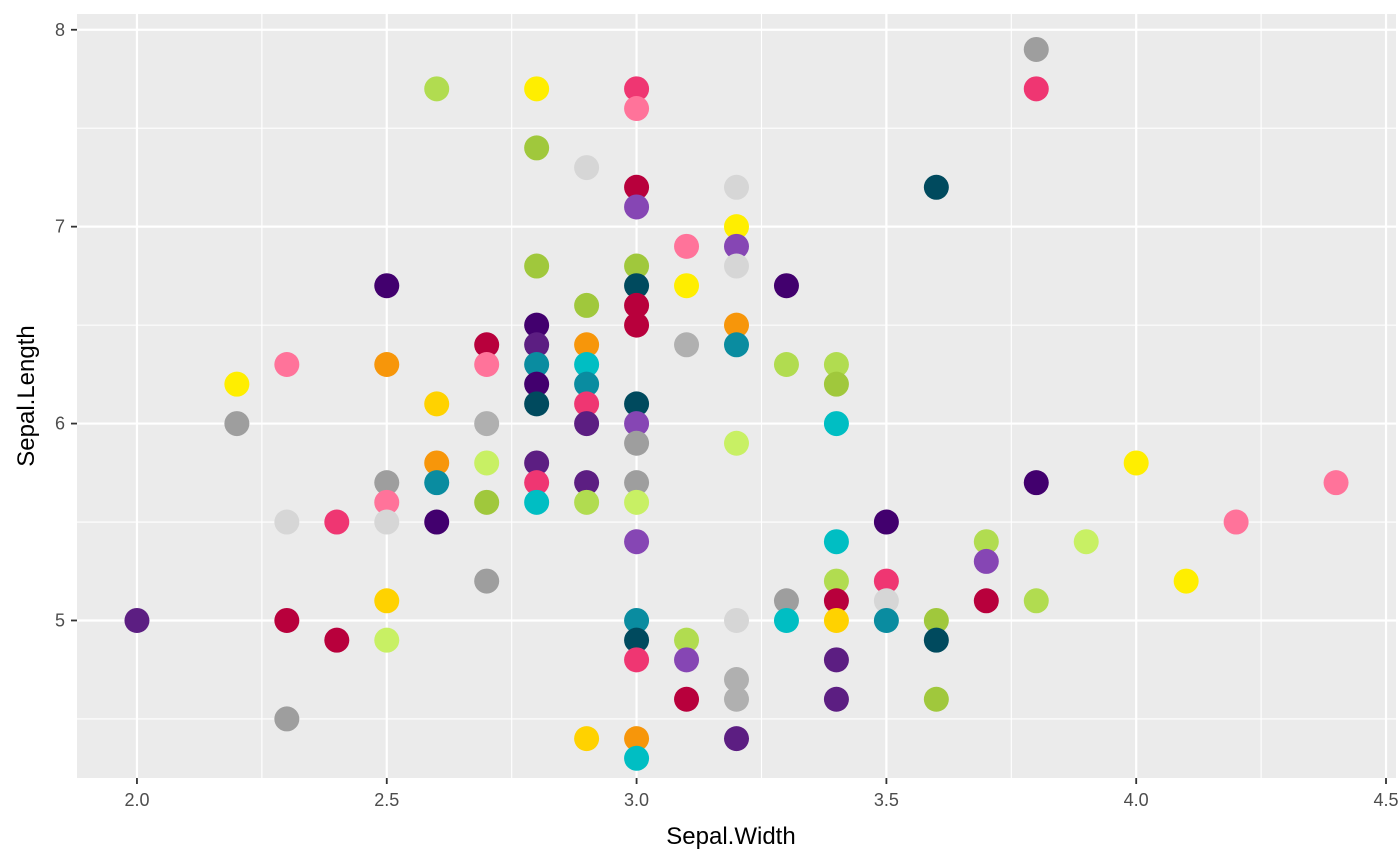 Image resolution: width=1400 pixels, height=866 pixels. What do you see at coordinates (66, 325) in the screenshot?
I see `y-axis: 5 6 7 8` at bounding box center [66, 325].